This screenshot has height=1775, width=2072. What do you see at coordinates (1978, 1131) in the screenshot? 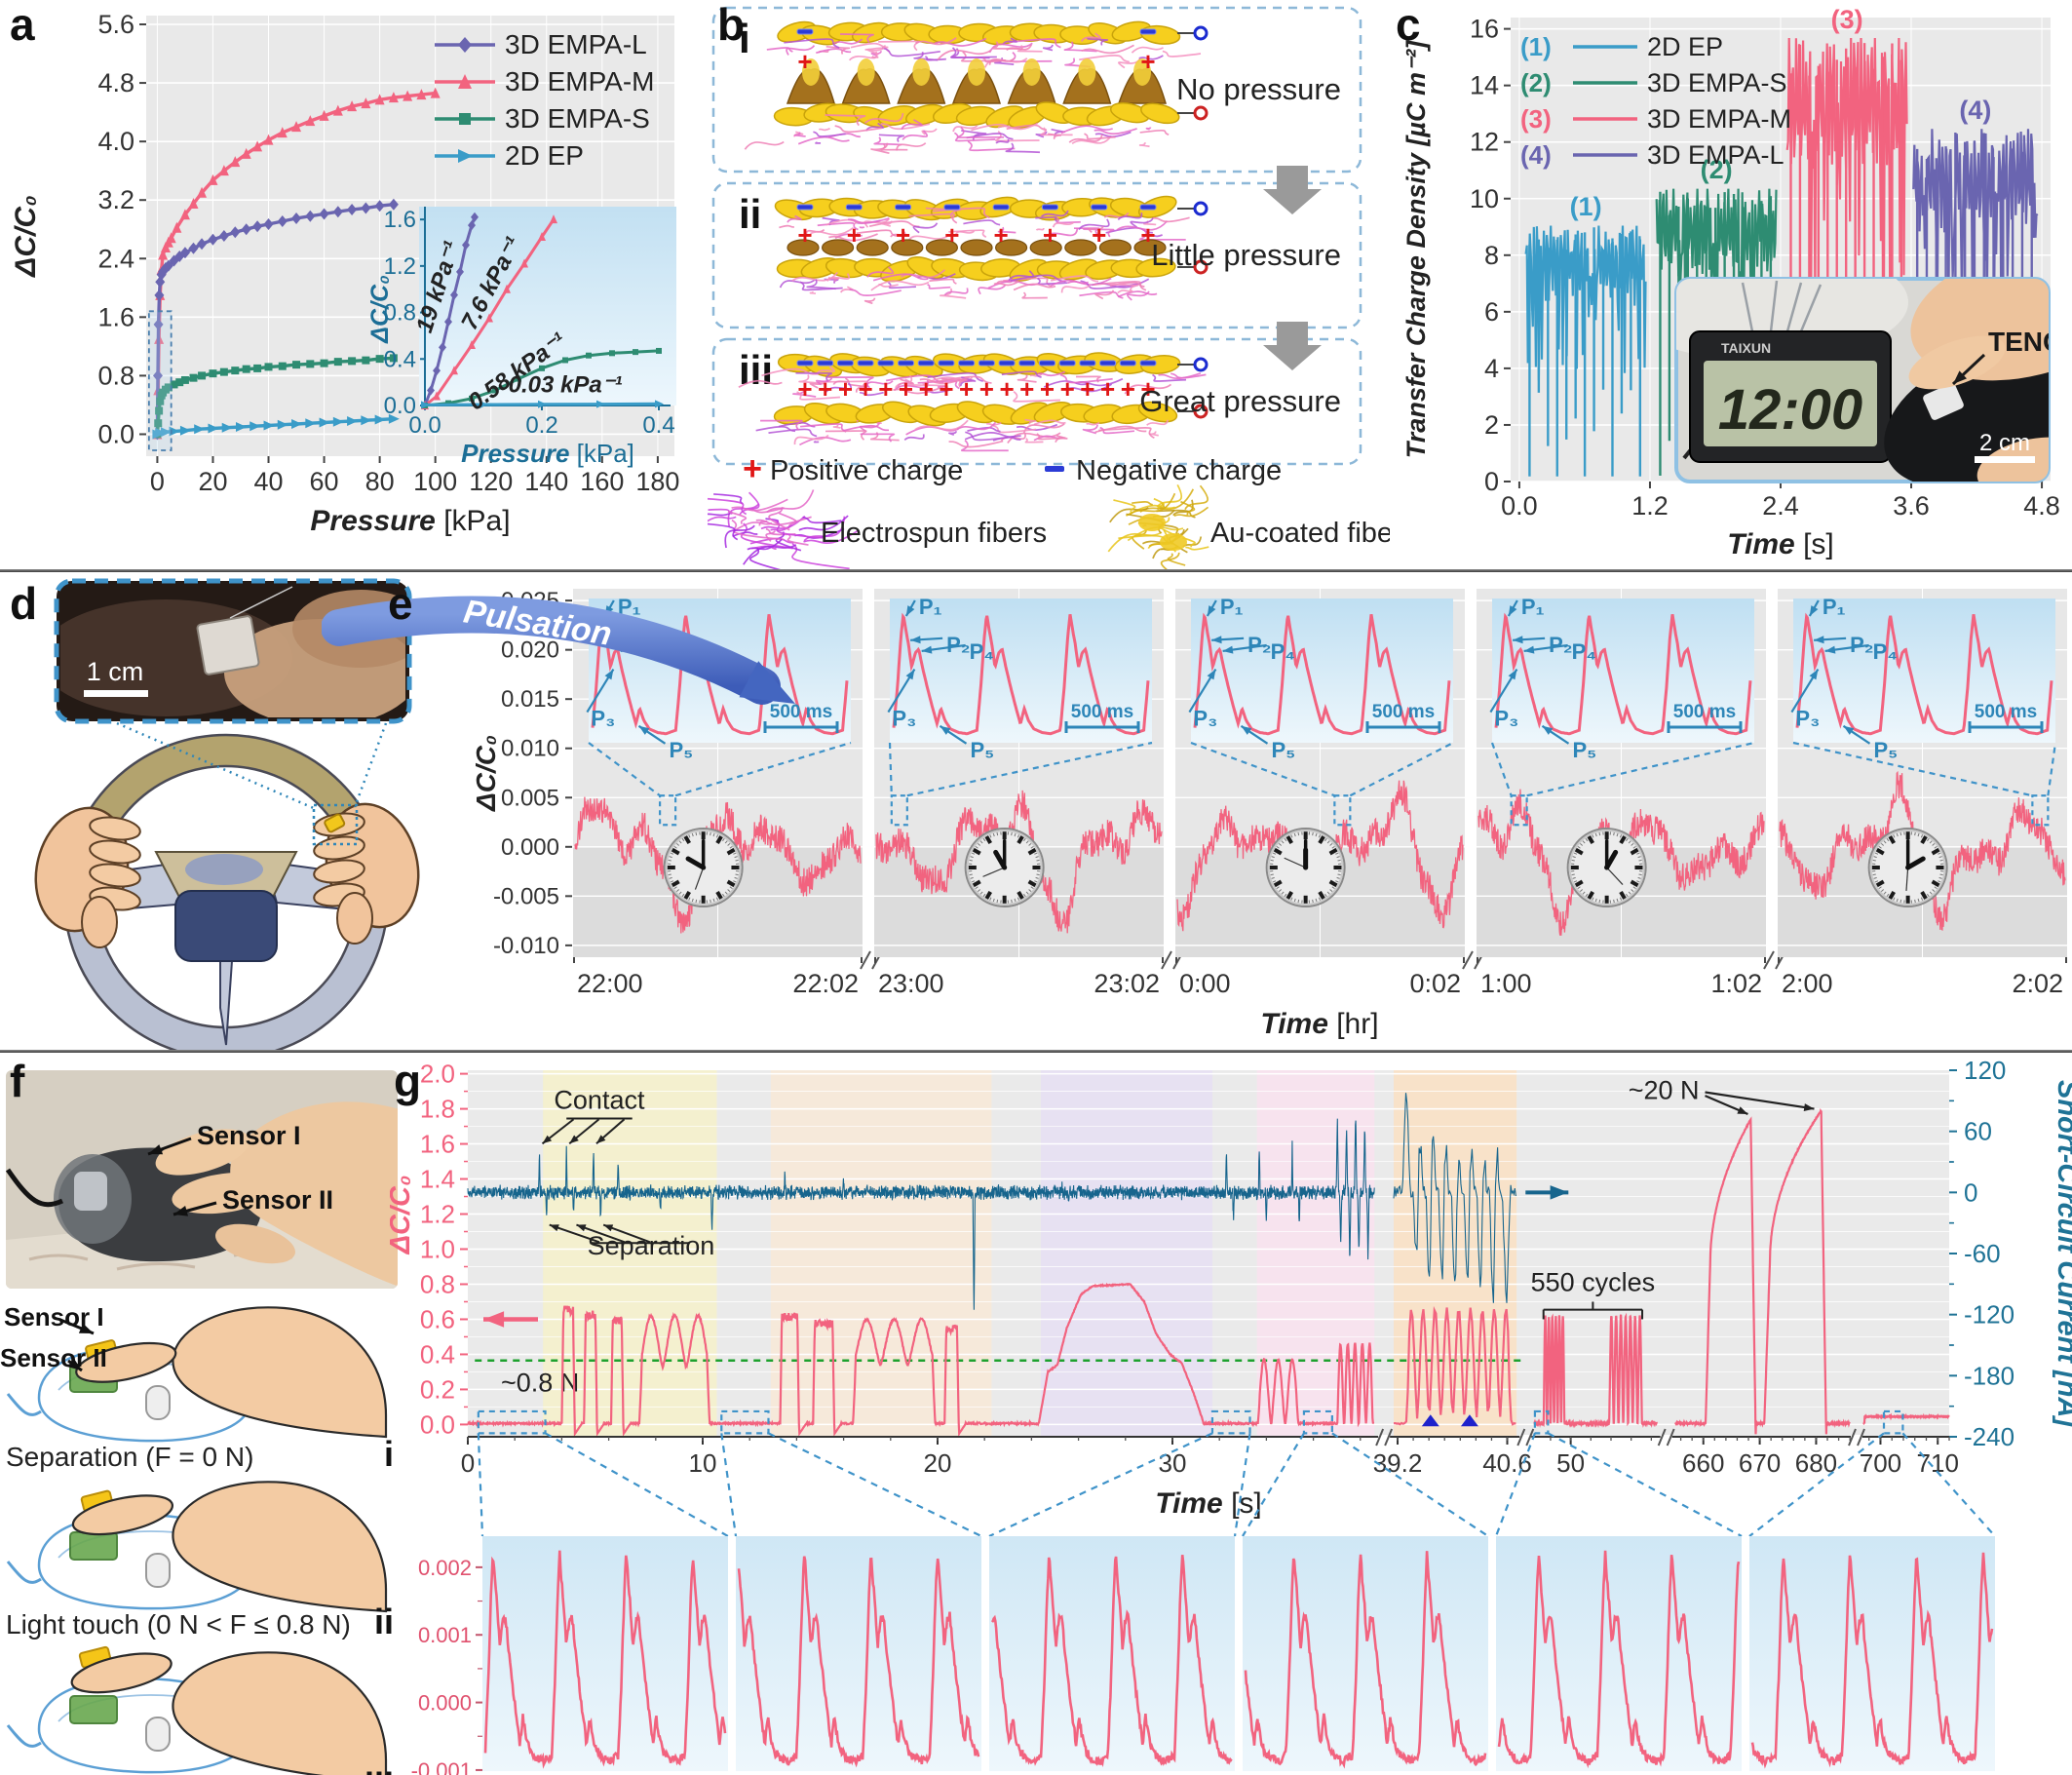
I see `g-ytick-right: 60` at bounding box center [1978, 1131].